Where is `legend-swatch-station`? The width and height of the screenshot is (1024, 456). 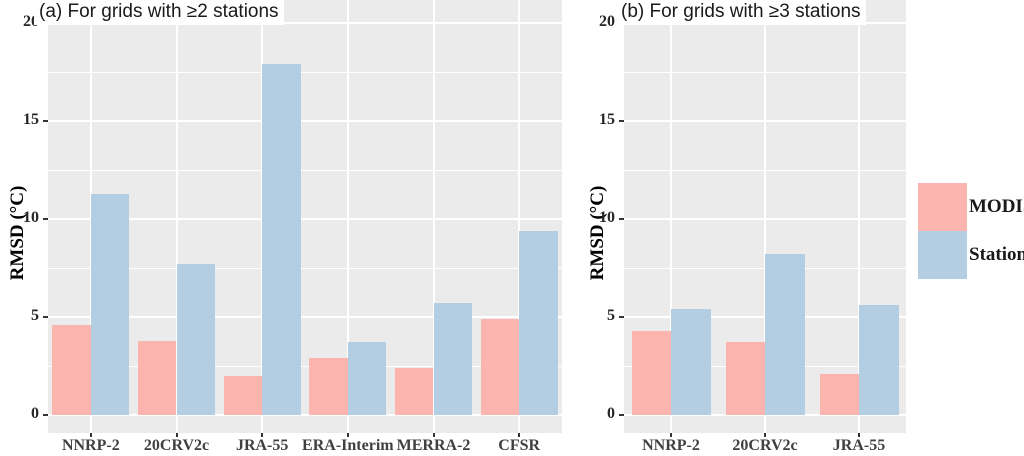
legend-swatch-station is located at coordinates (942, 255).